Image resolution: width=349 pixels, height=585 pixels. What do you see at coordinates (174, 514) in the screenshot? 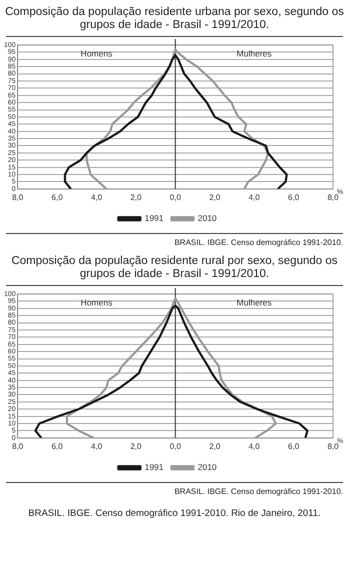
I see `text: BRASIL. IBGE. Censo demográfico 1991-2010. Rio de Janeiro, 2011.` at bounding box center [174, 514].